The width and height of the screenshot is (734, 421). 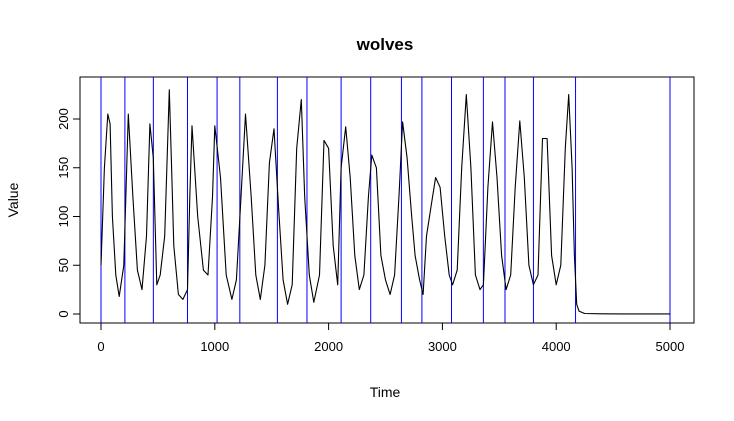 I want to click on x-axis: 0 1000 2000 3000 4000 5000, so click(x=390, y=338).